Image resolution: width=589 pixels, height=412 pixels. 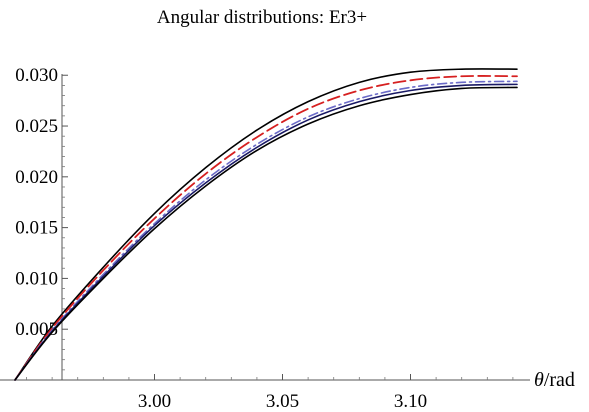 I want to click on x-axis-label-symbol: θ, so click(x=539, y=380).